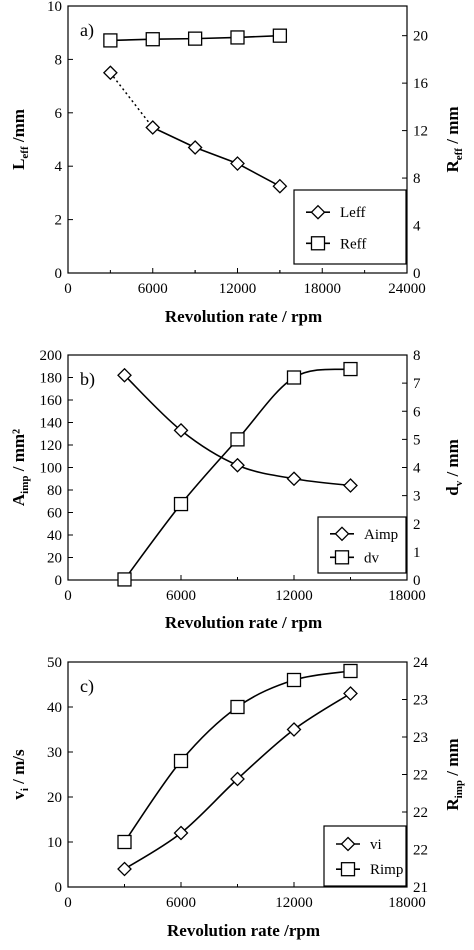 The image size is (474, 950). Describe the element at coordinates (386, 870) in the screenshot. I see `legend-label: Rimp` at that location.